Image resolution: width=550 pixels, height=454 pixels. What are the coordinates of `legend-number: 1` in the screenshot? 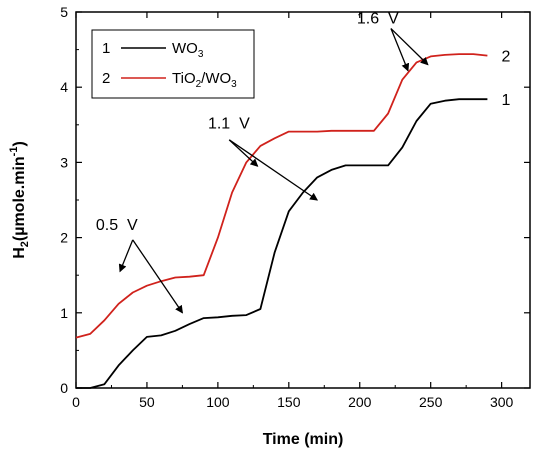 It's located at (106, 48).